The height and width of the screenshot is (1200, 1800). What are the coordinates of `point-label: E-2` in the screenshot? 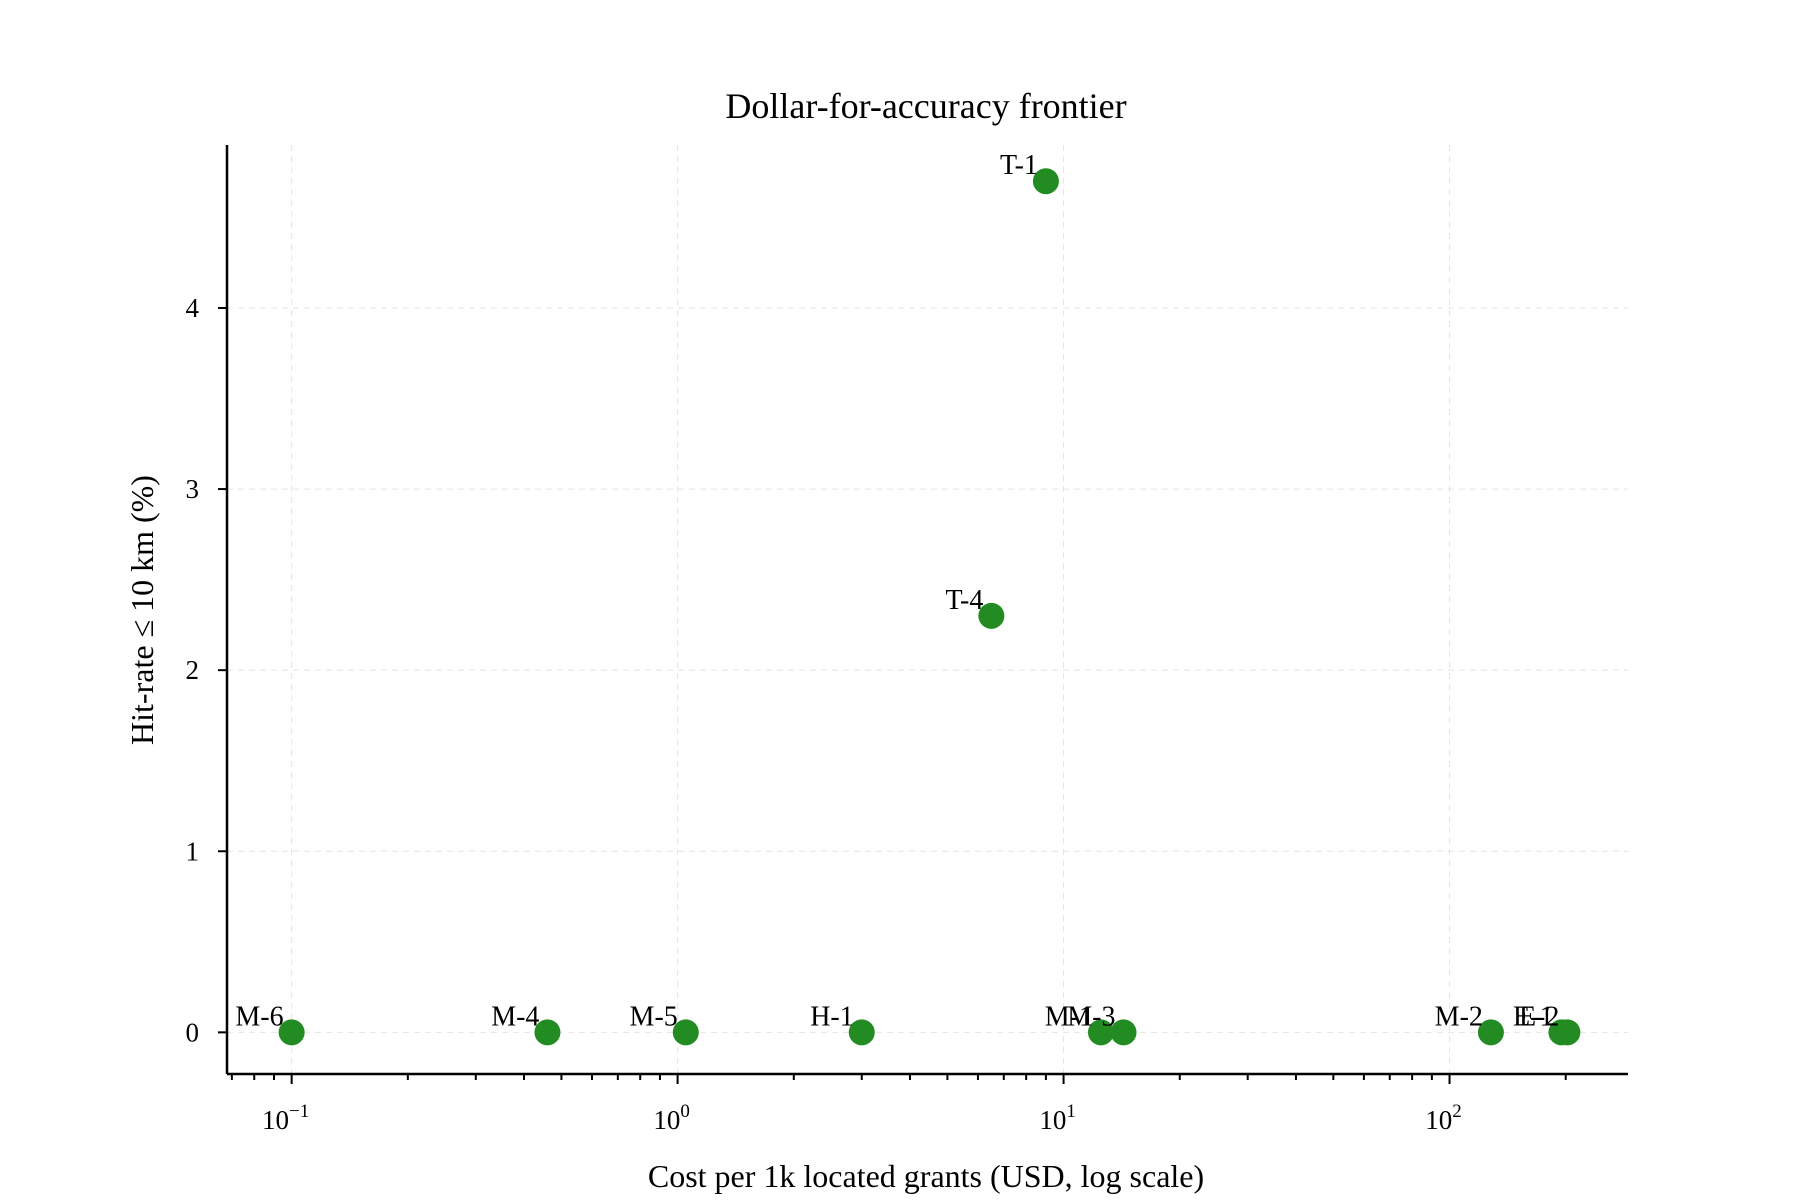 It's located at (1539, 1016).